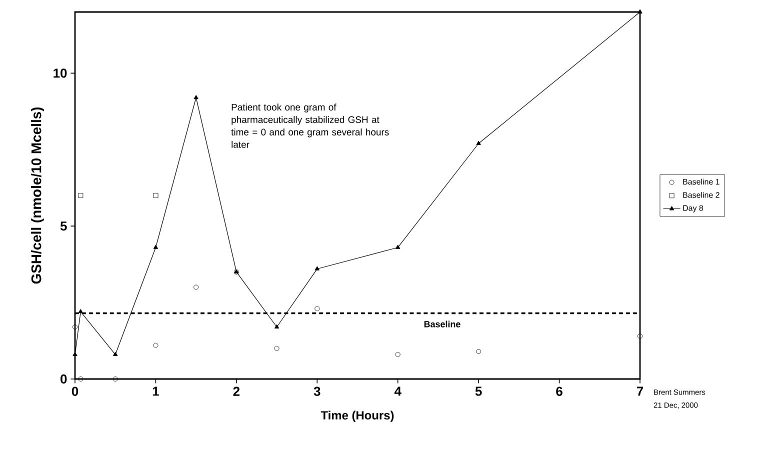  I want to click on ref-line-label: Baseline, so click(442, 324).